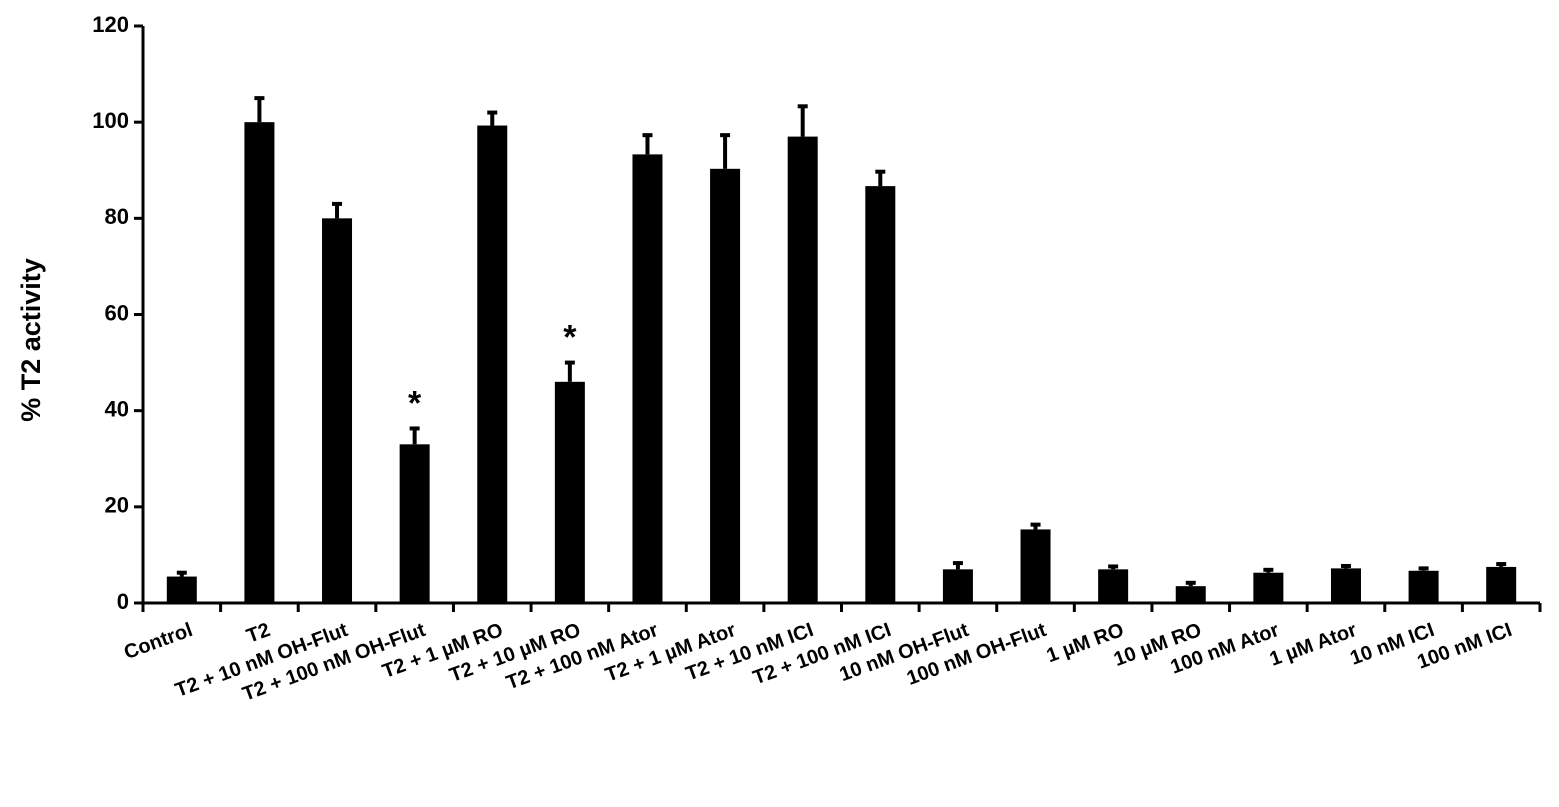 The height and width of the screenshot is (807, 1559). Describe the element at coordinates (31, 340) in the screenshot. I see `y-axis-label: % T2 activity` at that location.